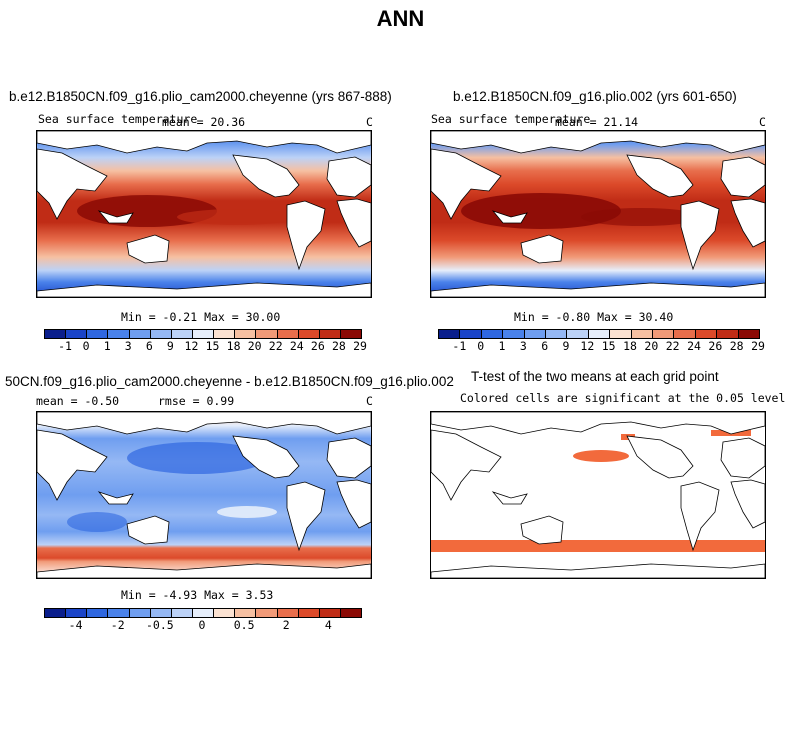 Image resolution: width=801 pixels, height=733 pixels. Describe the element at coordinates (233, 346) in the screenshot. I see `colorbar-tick-label: 18` at that location.